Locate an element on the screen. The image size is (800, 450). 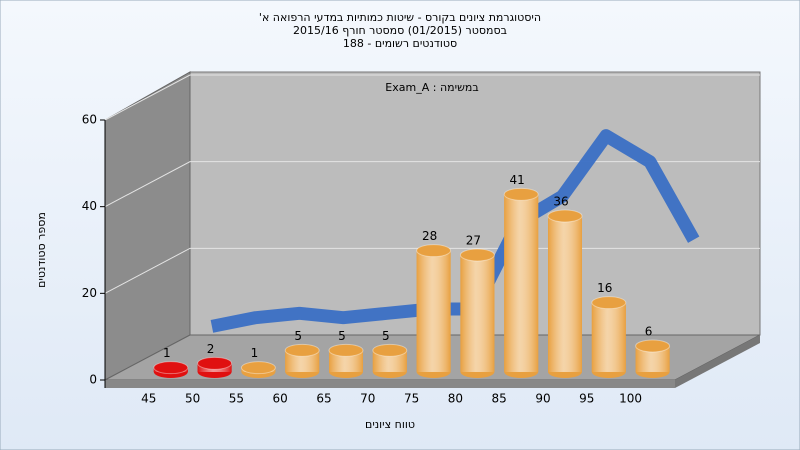
title-line: בסמסטר (01/2015) סמסטר חורף 2015/16 is located at coordinates (400, 30).